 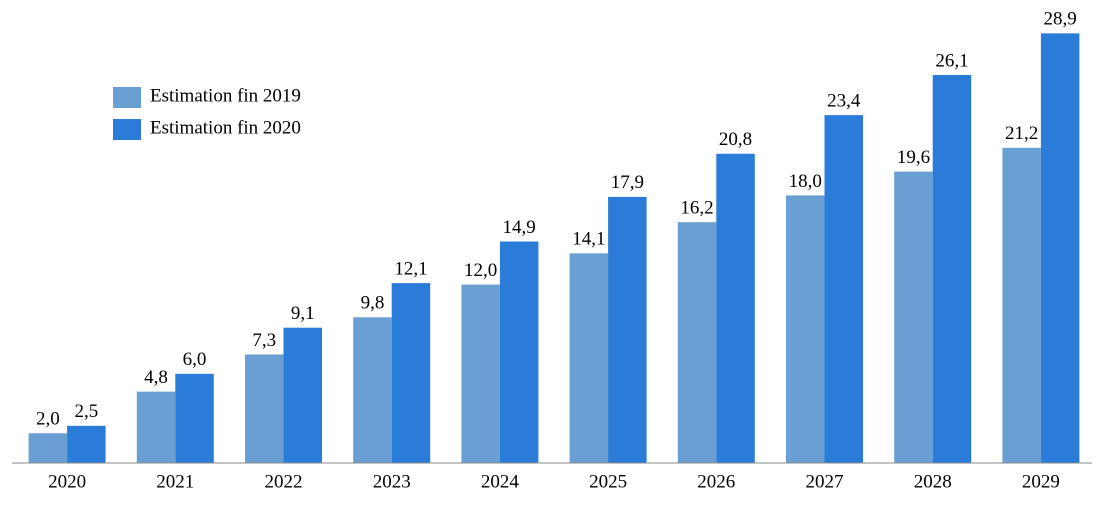 I want to click on x-tick-label: 2026, so click(x=716, y=481).